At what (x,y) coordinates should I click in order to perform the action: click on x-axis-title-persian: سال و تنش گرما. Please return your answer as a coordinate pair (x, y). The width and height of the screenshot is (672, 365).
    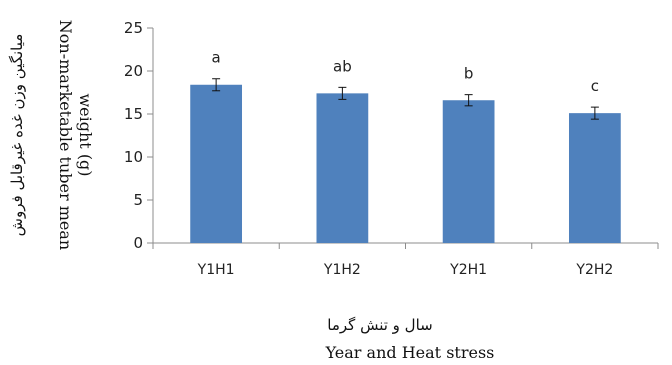
    Looking at the image, I should click on (379, 325).